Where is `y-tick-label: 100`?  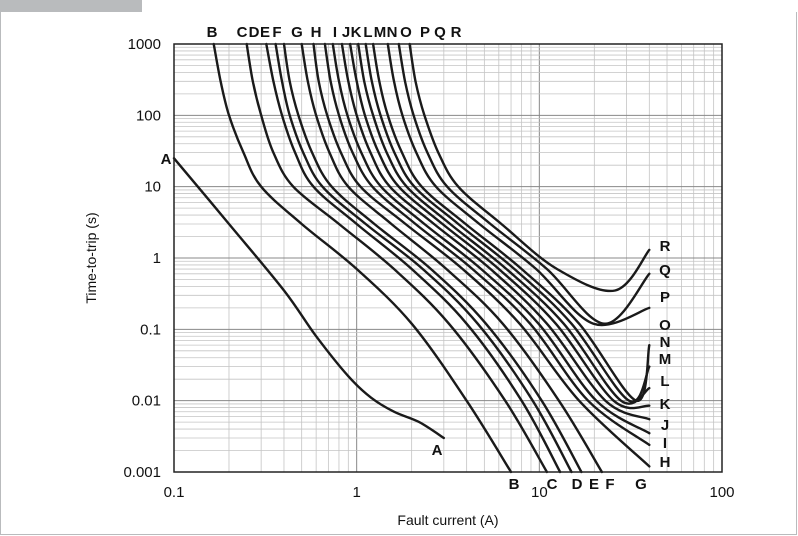
y-tick-label: 100 is located at coordinates (148, 115).